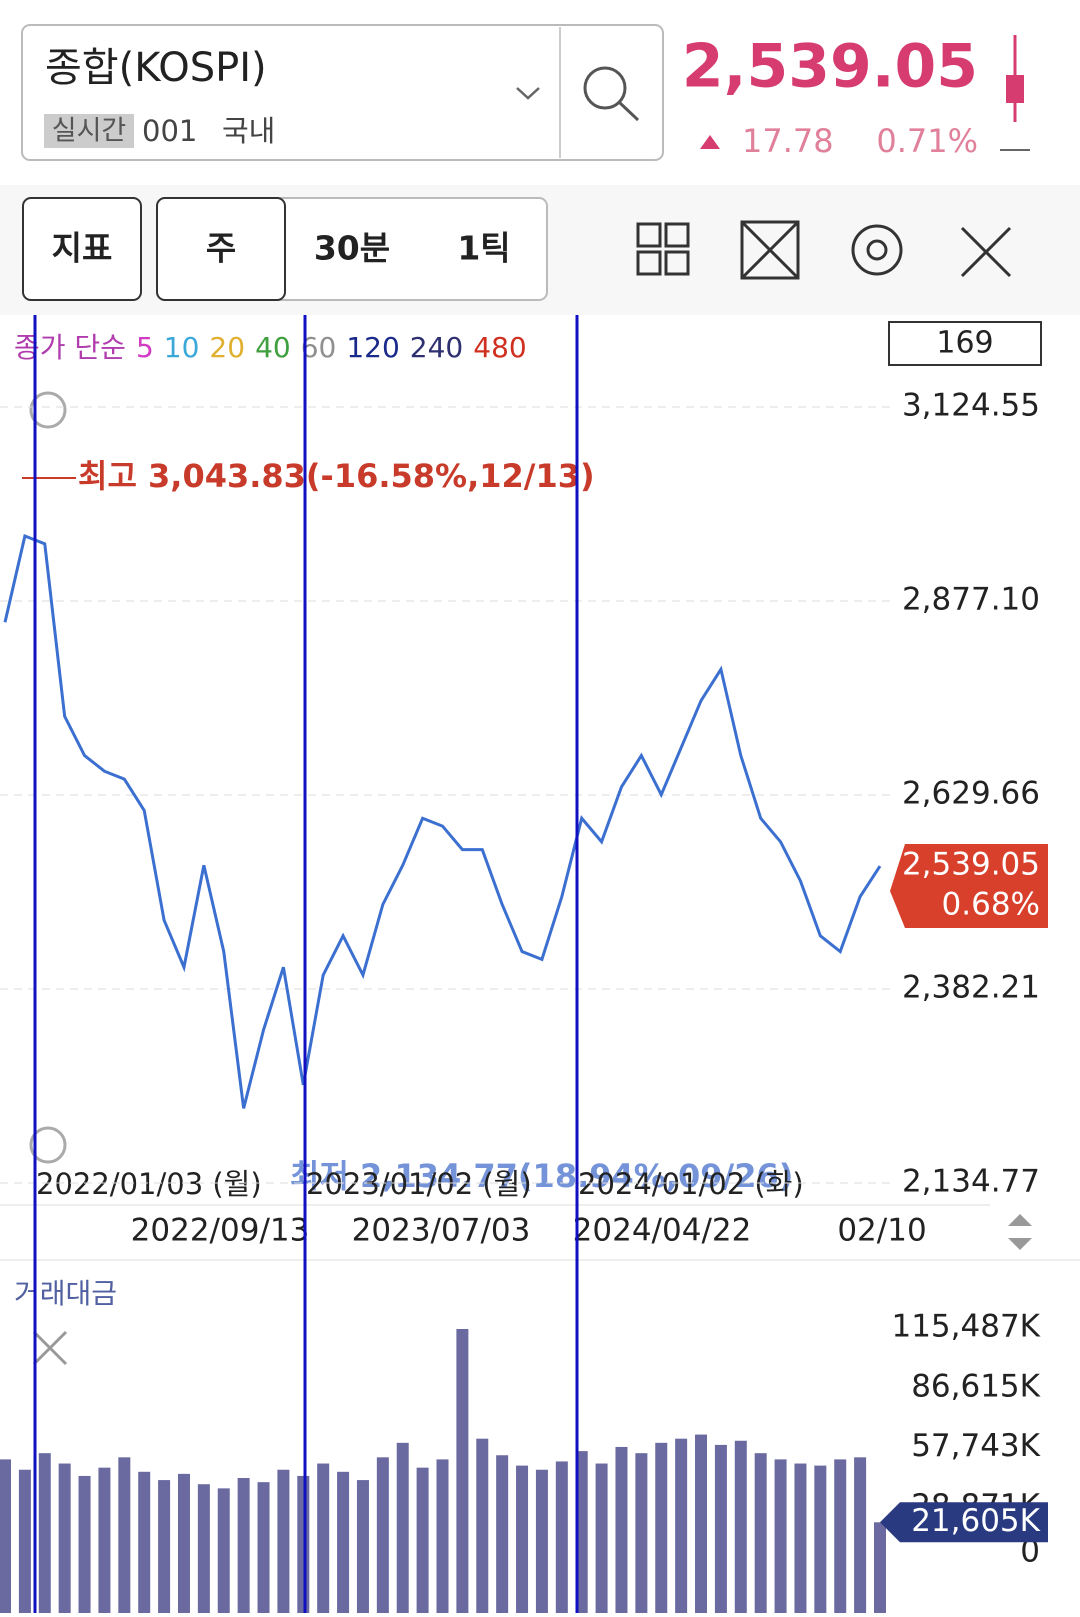 The height and width of the screenshot is (1617, 1080). Describe the element at coordinates (248, 131) in the screenshot. I see `market: 국내` at that location.